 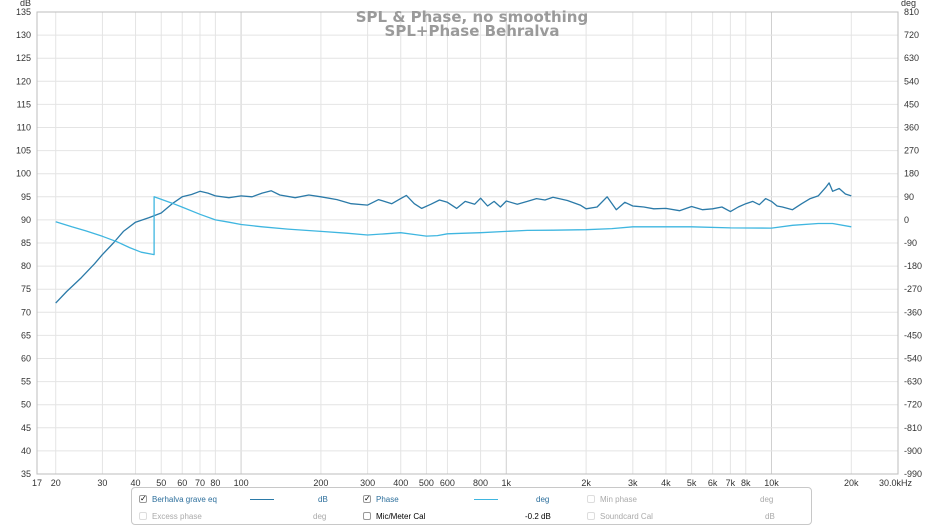 What do you see at coordinates (241, 483) in the screenshot?
I see `x-tick-label: 100` at bounding box center [241, 483].